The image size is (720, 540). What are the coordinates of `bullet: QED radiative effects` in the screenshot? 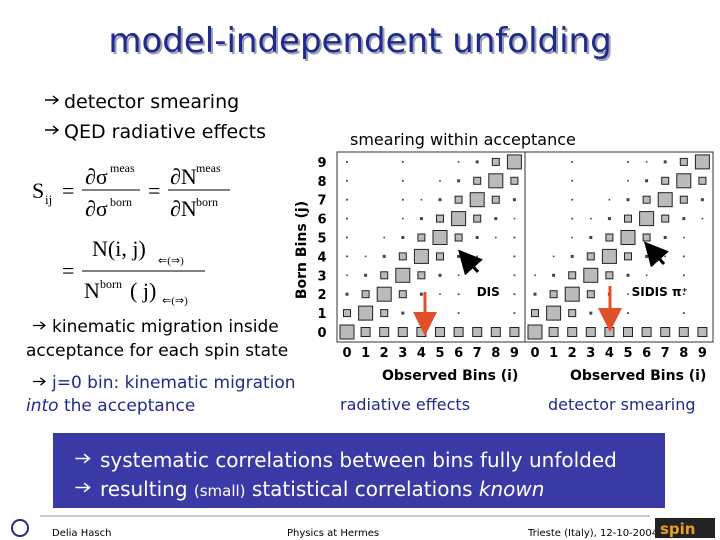 It's located at (165, 132).